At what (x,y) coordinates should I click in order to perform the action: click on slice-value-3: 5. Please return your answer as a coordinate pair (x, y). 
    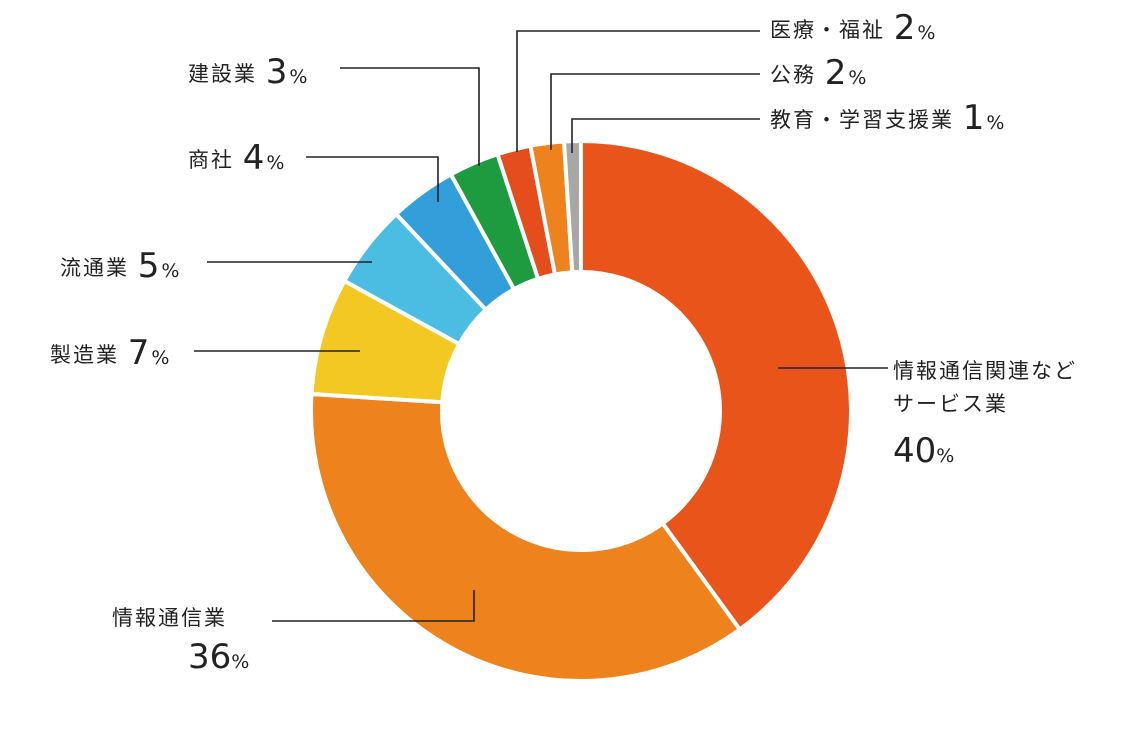
    Looking at the image, I should click on (150, 266).